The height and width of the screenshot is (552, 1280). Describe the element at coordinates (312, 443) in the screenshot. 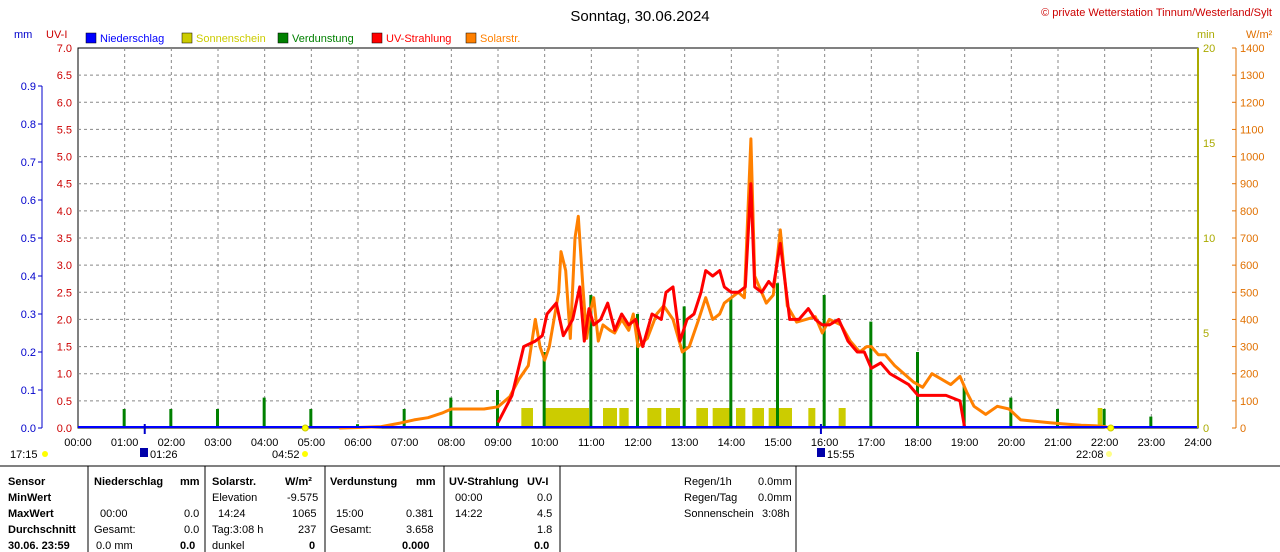

I see `x-tick-label: 05:00` at that location.